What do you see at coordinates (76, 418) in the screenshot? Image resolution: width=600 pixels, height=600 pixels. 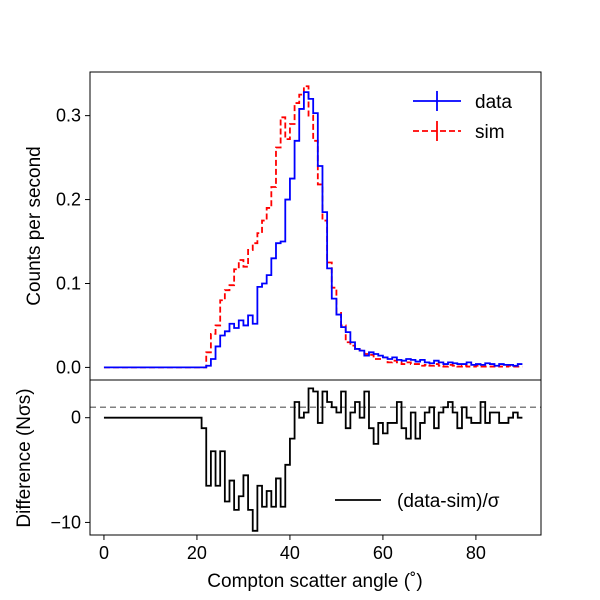 I see `bottom-y-tick-label: 0` at bounding box center [76, 418].